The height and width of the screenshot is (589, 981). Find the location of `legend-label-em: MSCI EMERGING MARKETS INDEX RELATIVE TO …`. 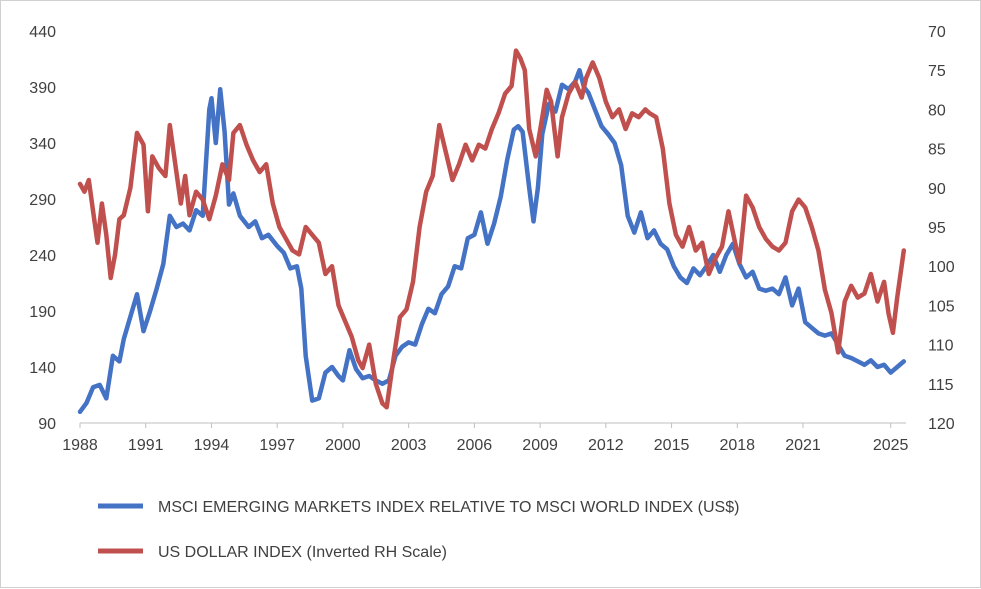

legend-label-em: MSCI EMERGING MARKETS INDEX RELATIVE TO … is located at coordinates (448, 507).